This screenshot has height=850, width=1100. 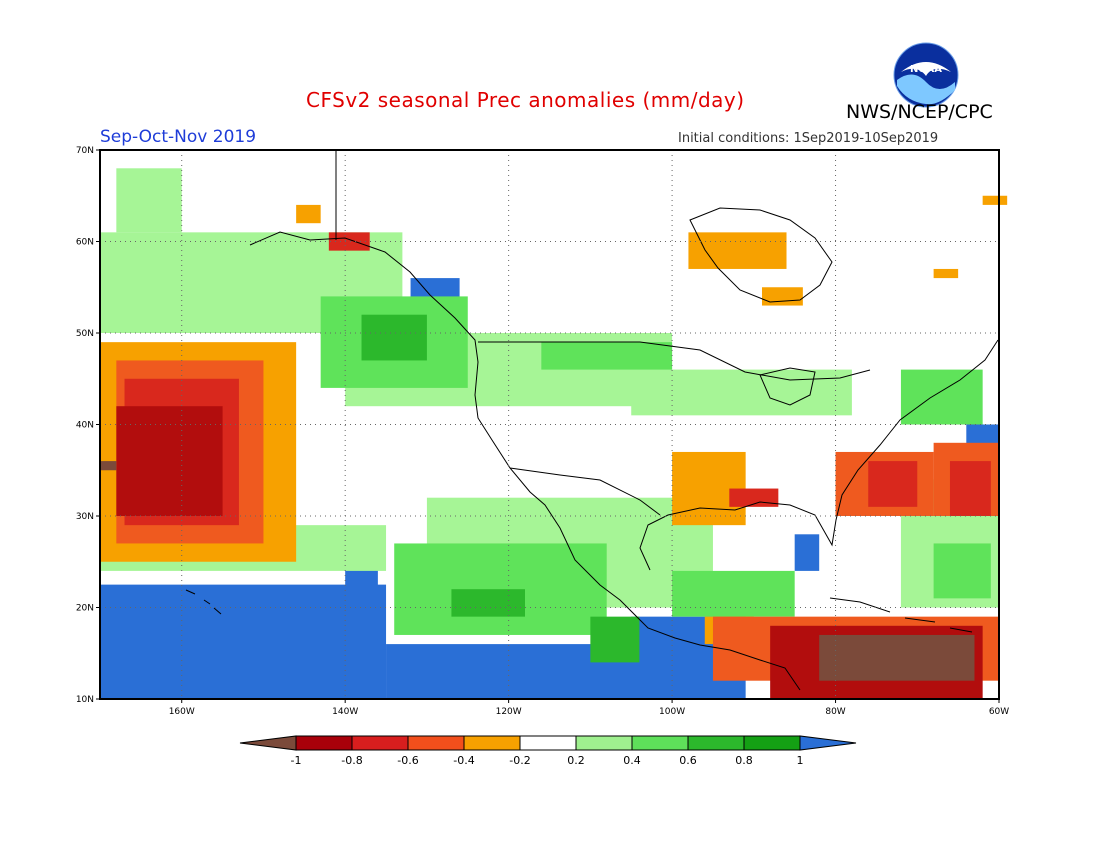 I want to click on caribbean-islands, so click(x=901, y=615).